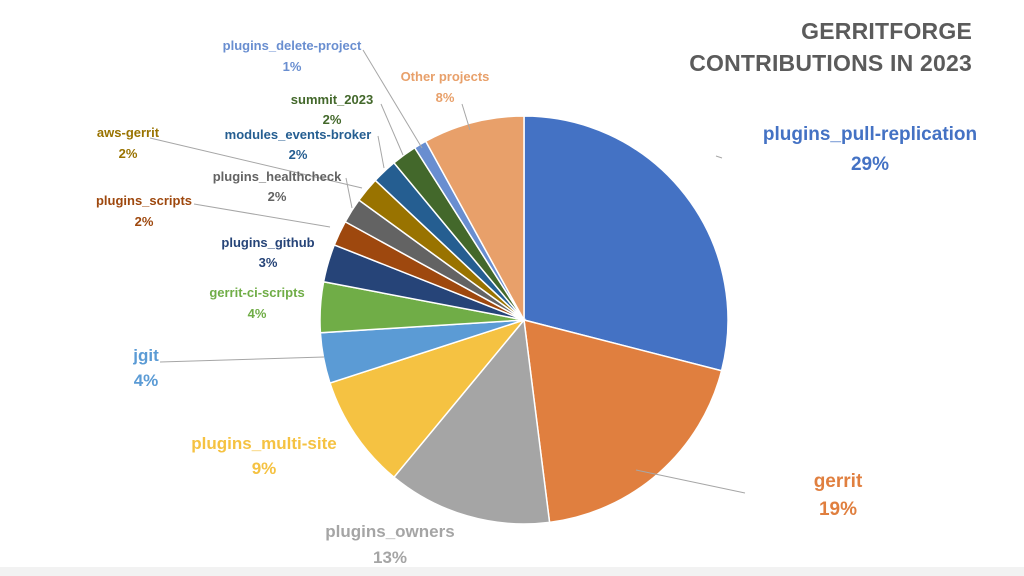 Image resolution: width=1024 pixels, height=576 pixels. Describe the element at coordinates (623, 421) in the screenshot. I see `pie-slice-gerrit` at that location.